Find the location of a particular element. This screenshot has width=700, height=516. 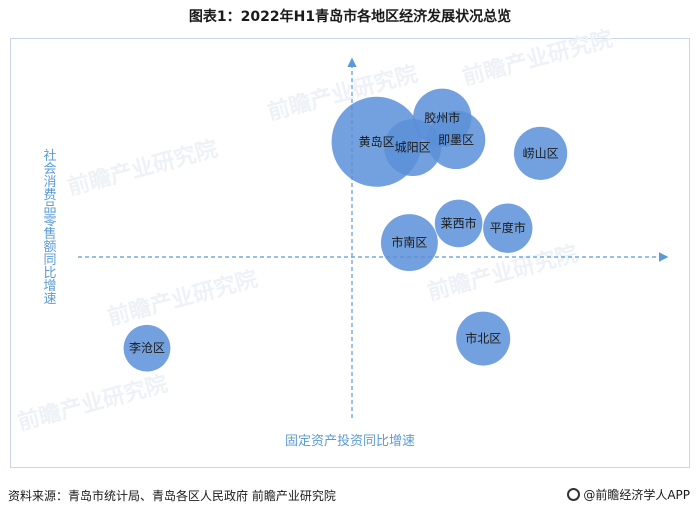

bubble-label: 莱西市 is located at coordinates (459, 222).